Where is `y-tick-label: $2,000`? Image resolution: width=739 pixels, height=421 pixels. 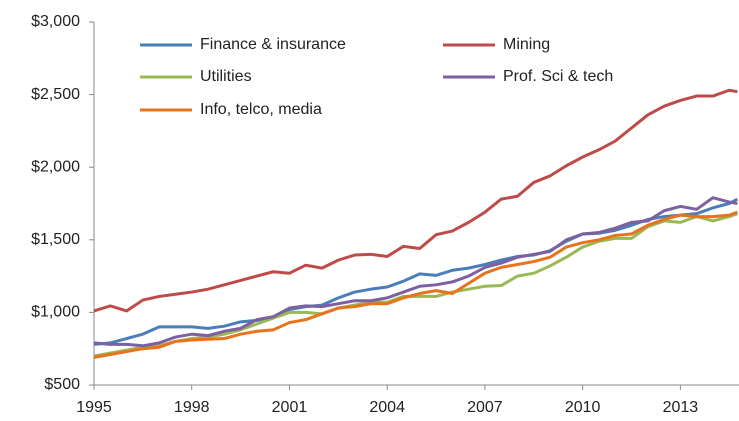
y-tick-label: $2,000 is located at coordinates (55, 166).